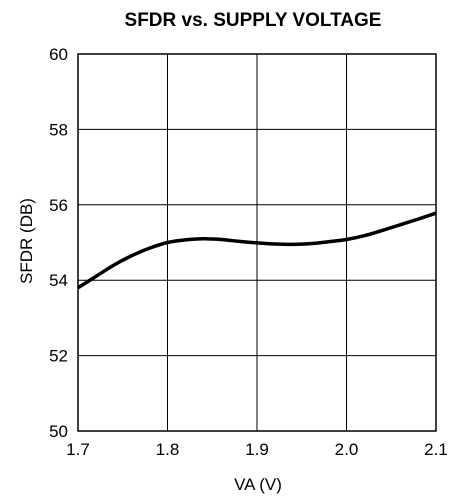  I want to click on y-tick-label-0: 50, so click(58, 431).